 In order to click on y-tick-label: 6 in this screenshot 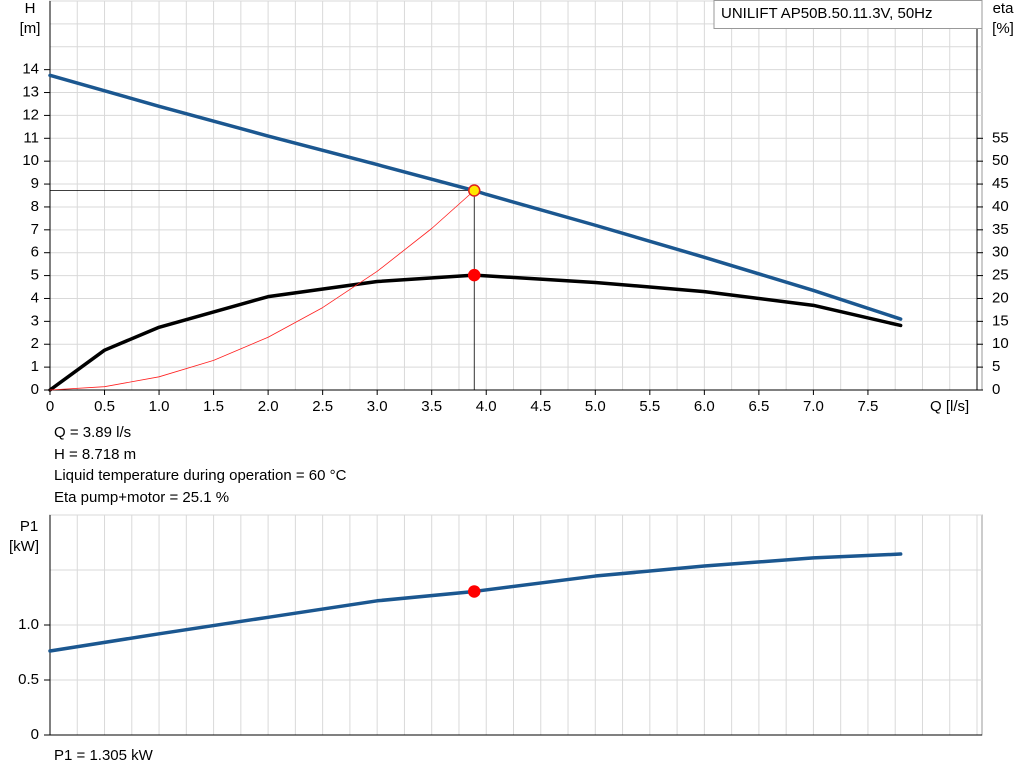, I will do `click(35, 252)`.